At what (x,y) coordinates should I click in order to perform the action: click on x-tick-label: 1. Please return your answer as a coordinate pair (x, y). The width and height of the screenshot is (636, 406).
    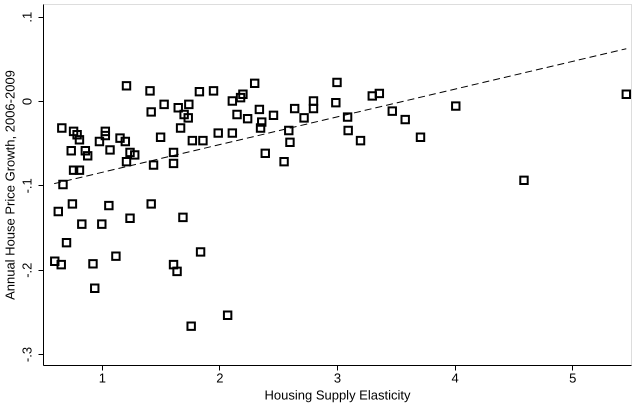
    Looking at the image, I should click on (102, 378).